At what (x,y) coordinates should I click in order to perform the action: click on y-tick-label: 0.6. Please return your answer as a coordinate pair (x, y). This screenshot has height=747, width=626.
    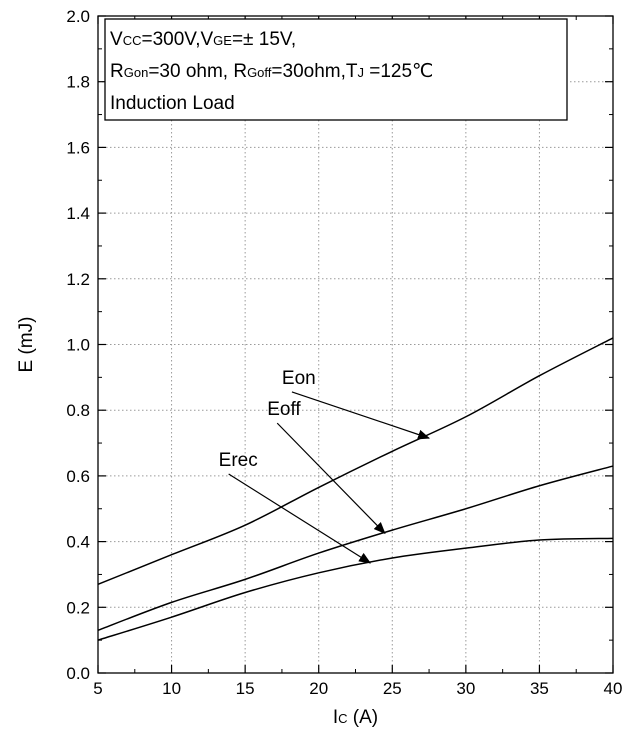
    Looking at the image, I should click on (78, 476).